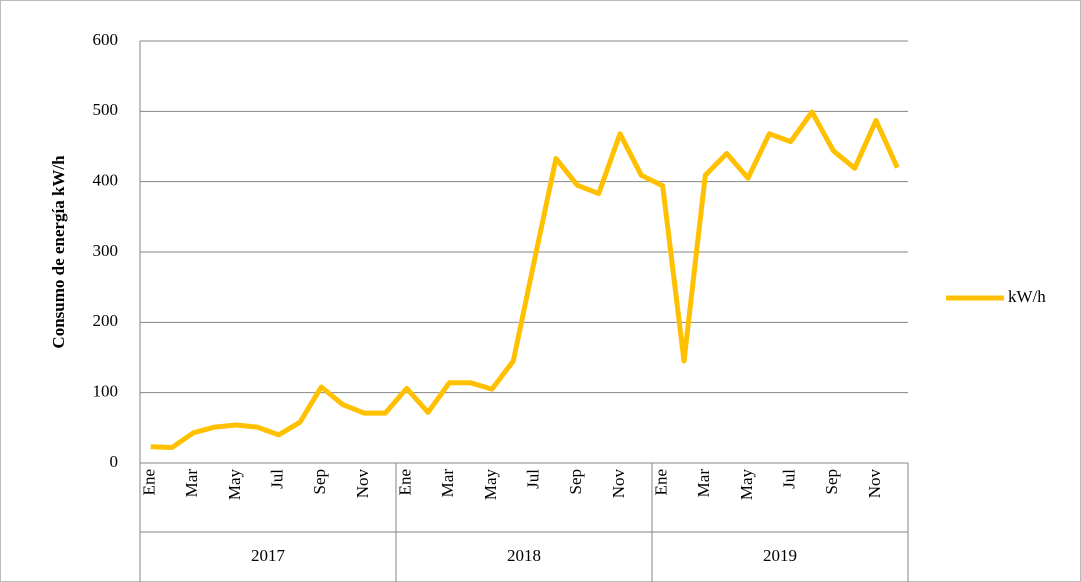  I want to click on y-tick-label: 400, so click(106, 180).